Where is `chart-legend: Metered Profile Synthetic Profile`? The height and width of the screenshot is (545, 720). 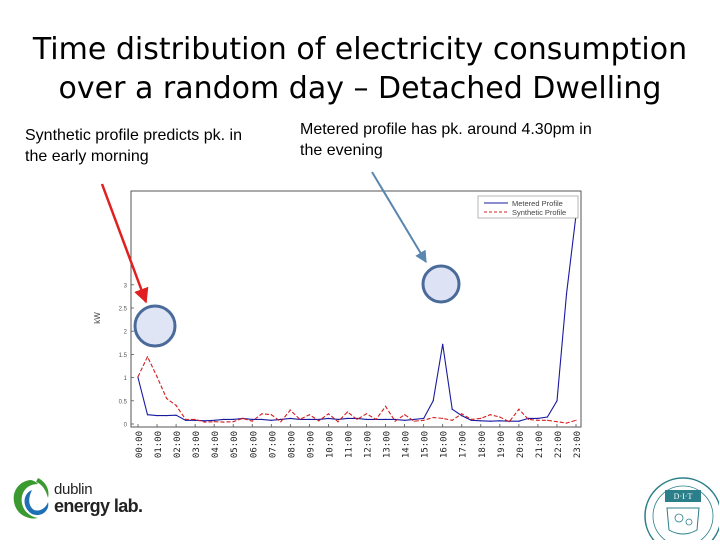
chart-legend: Metered Profile Synthetic Profile is located at coordinates (528, 207).